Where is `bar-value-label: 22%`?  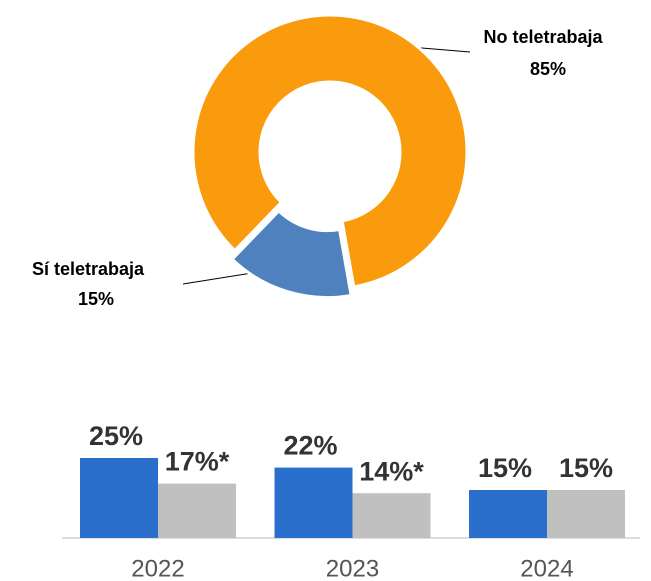
bar-value-label: 22% is located at coordinates (310, 446).